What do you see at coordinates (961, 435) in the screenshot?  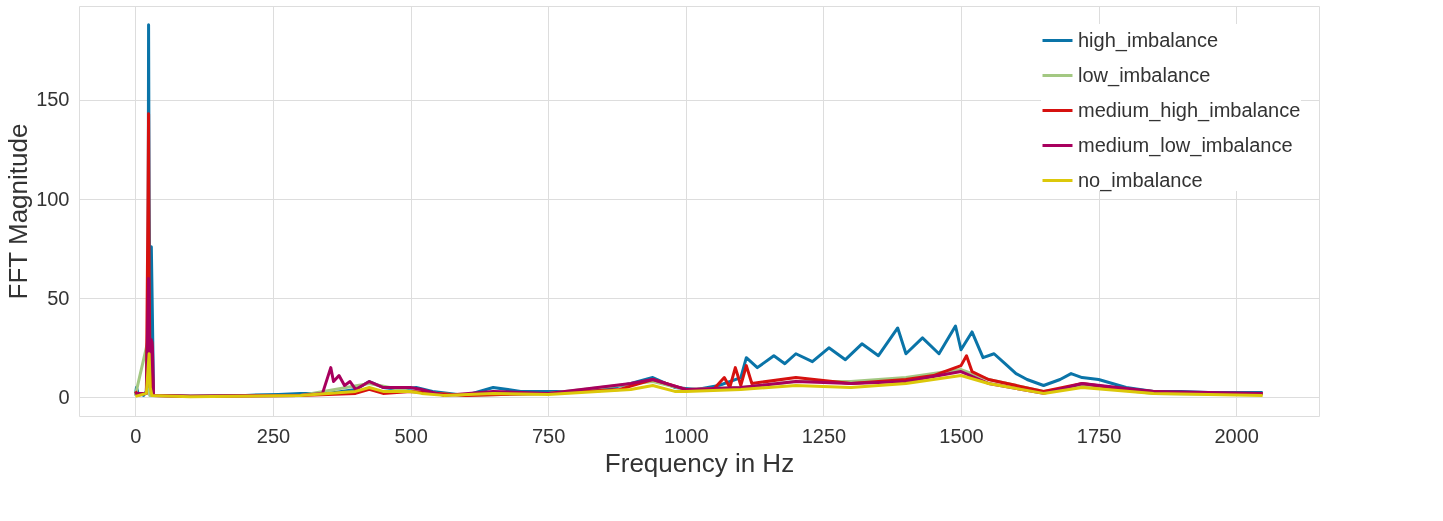 I see `x-tick-label: 1500` at bounding box center [961, 435].